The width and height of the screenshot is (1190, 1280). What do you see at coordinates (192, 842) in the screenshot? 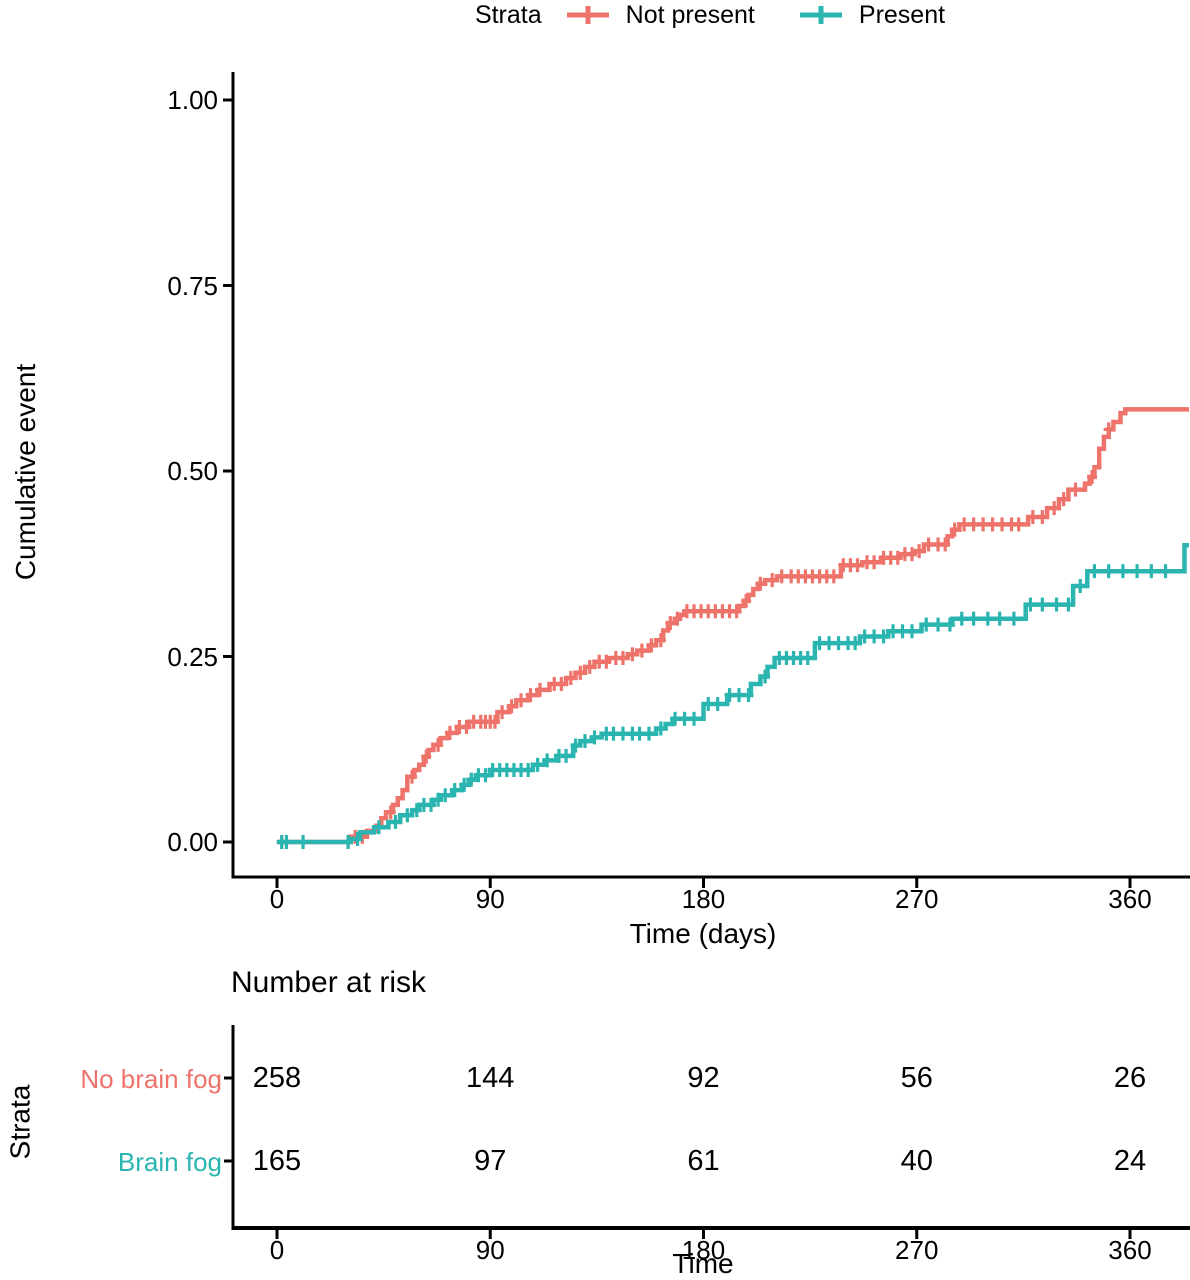
I see `y-tick-label: 0.00` at bounding box center [192, 842].